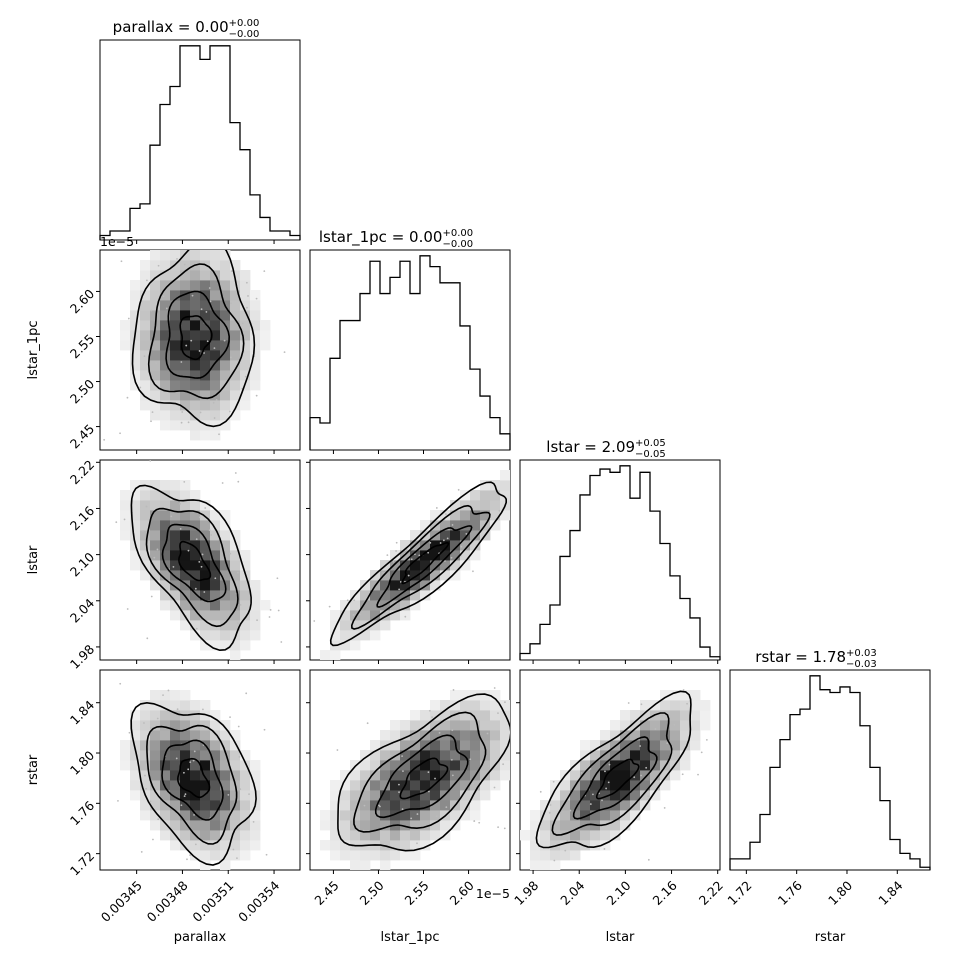  What do you see at coordinates (620, 937) in the screenshot?
I see `x-axis-label: lstar` at bounding box center [620, 937].